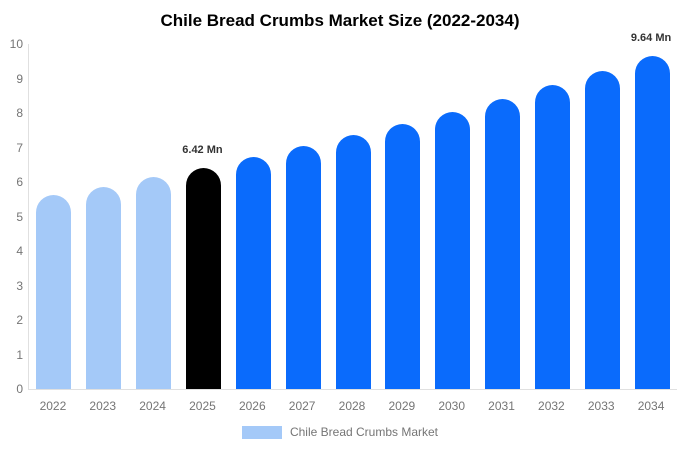  I want to click on legend-label: Chile Bread Crumbs Market, so click(364, 432).